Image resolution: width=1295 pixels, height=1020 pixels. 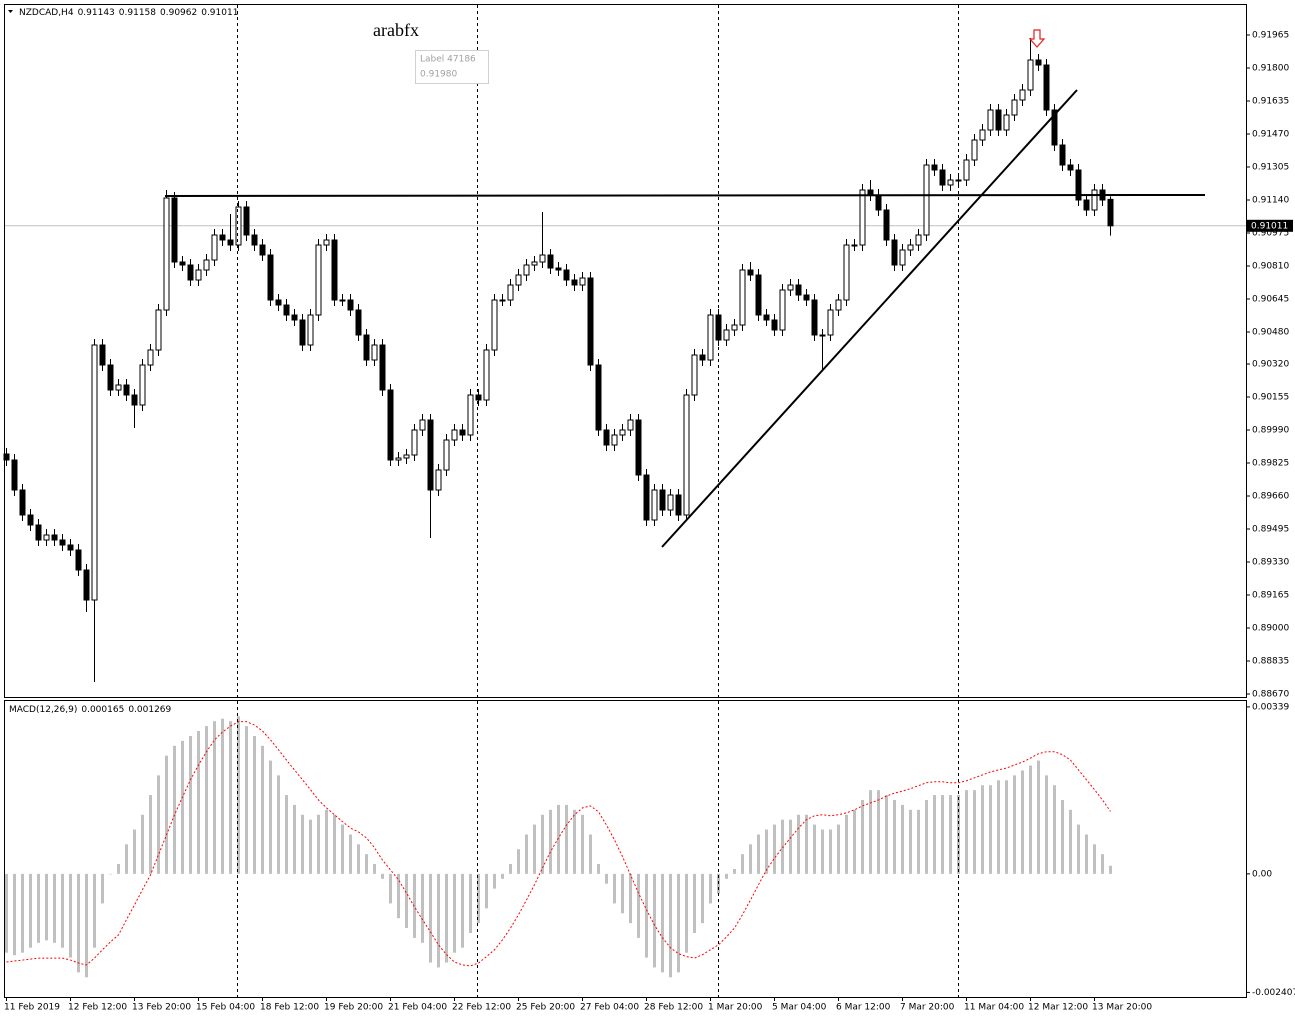 I want to click on label-title: Label 47186, so click(x=448, y=60).